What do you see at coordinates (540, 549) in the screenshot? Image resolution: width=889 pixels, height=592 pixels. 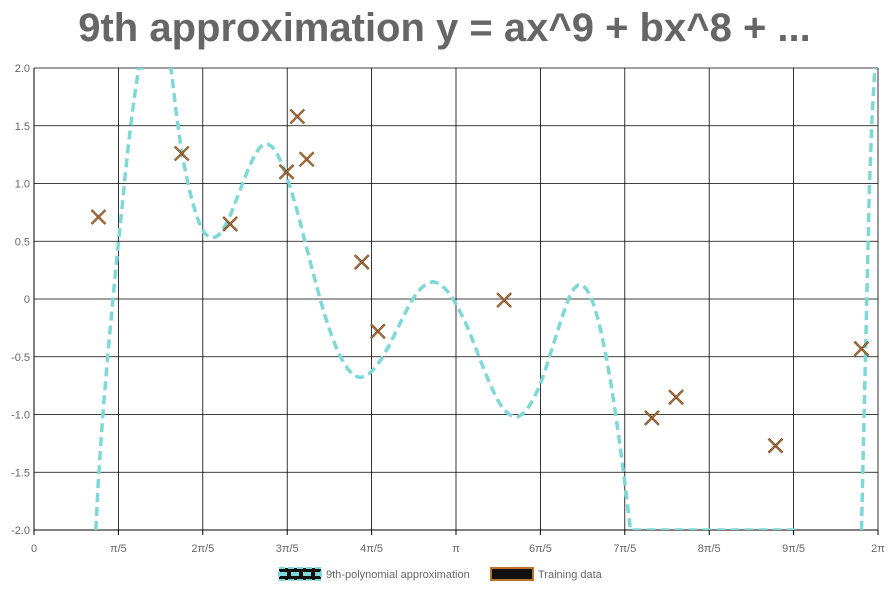 I see `x-tick-label: 6π/5` at bounding box center [540, 549].